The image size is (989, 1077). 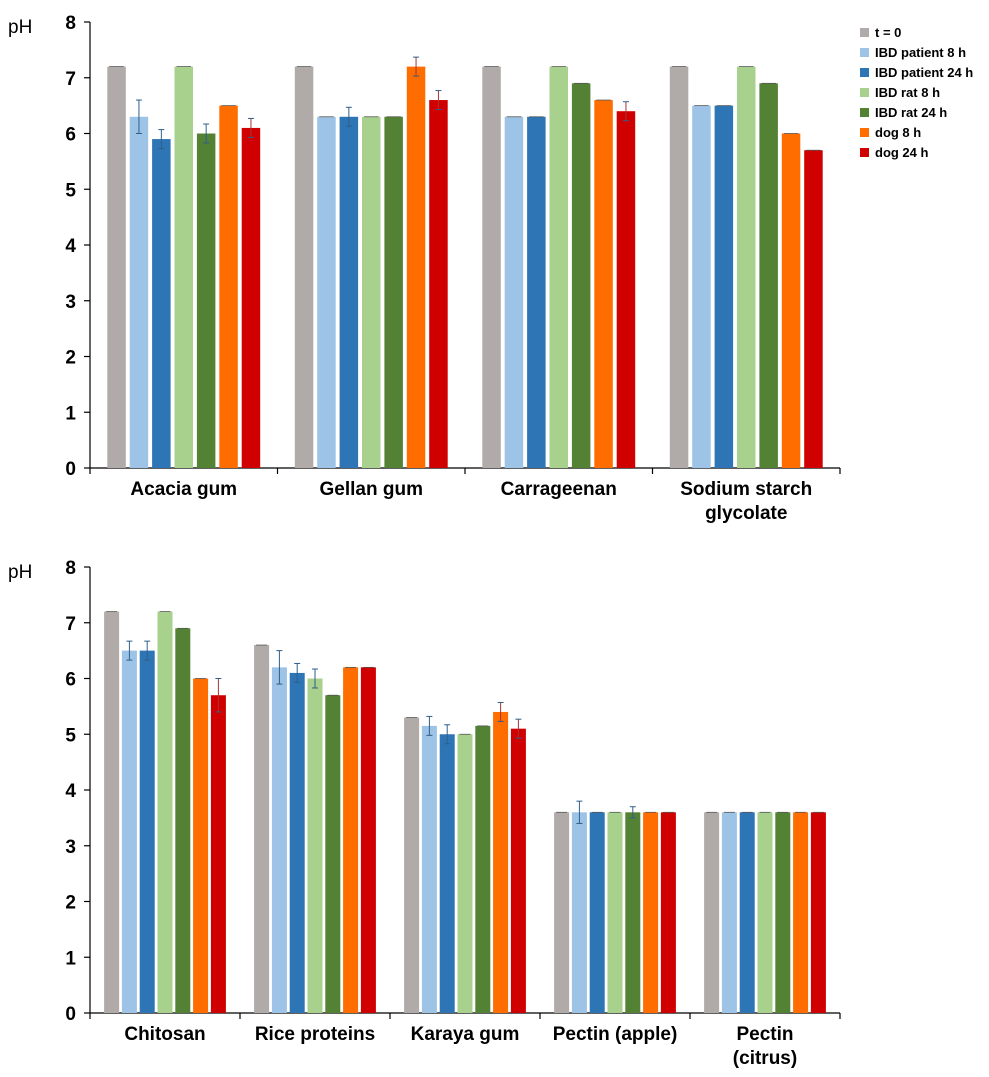 What do you see at coordinates (765, 1058) in the screenshot?
I see `category-label: (citrus)` at bounding box center [765, 1058].